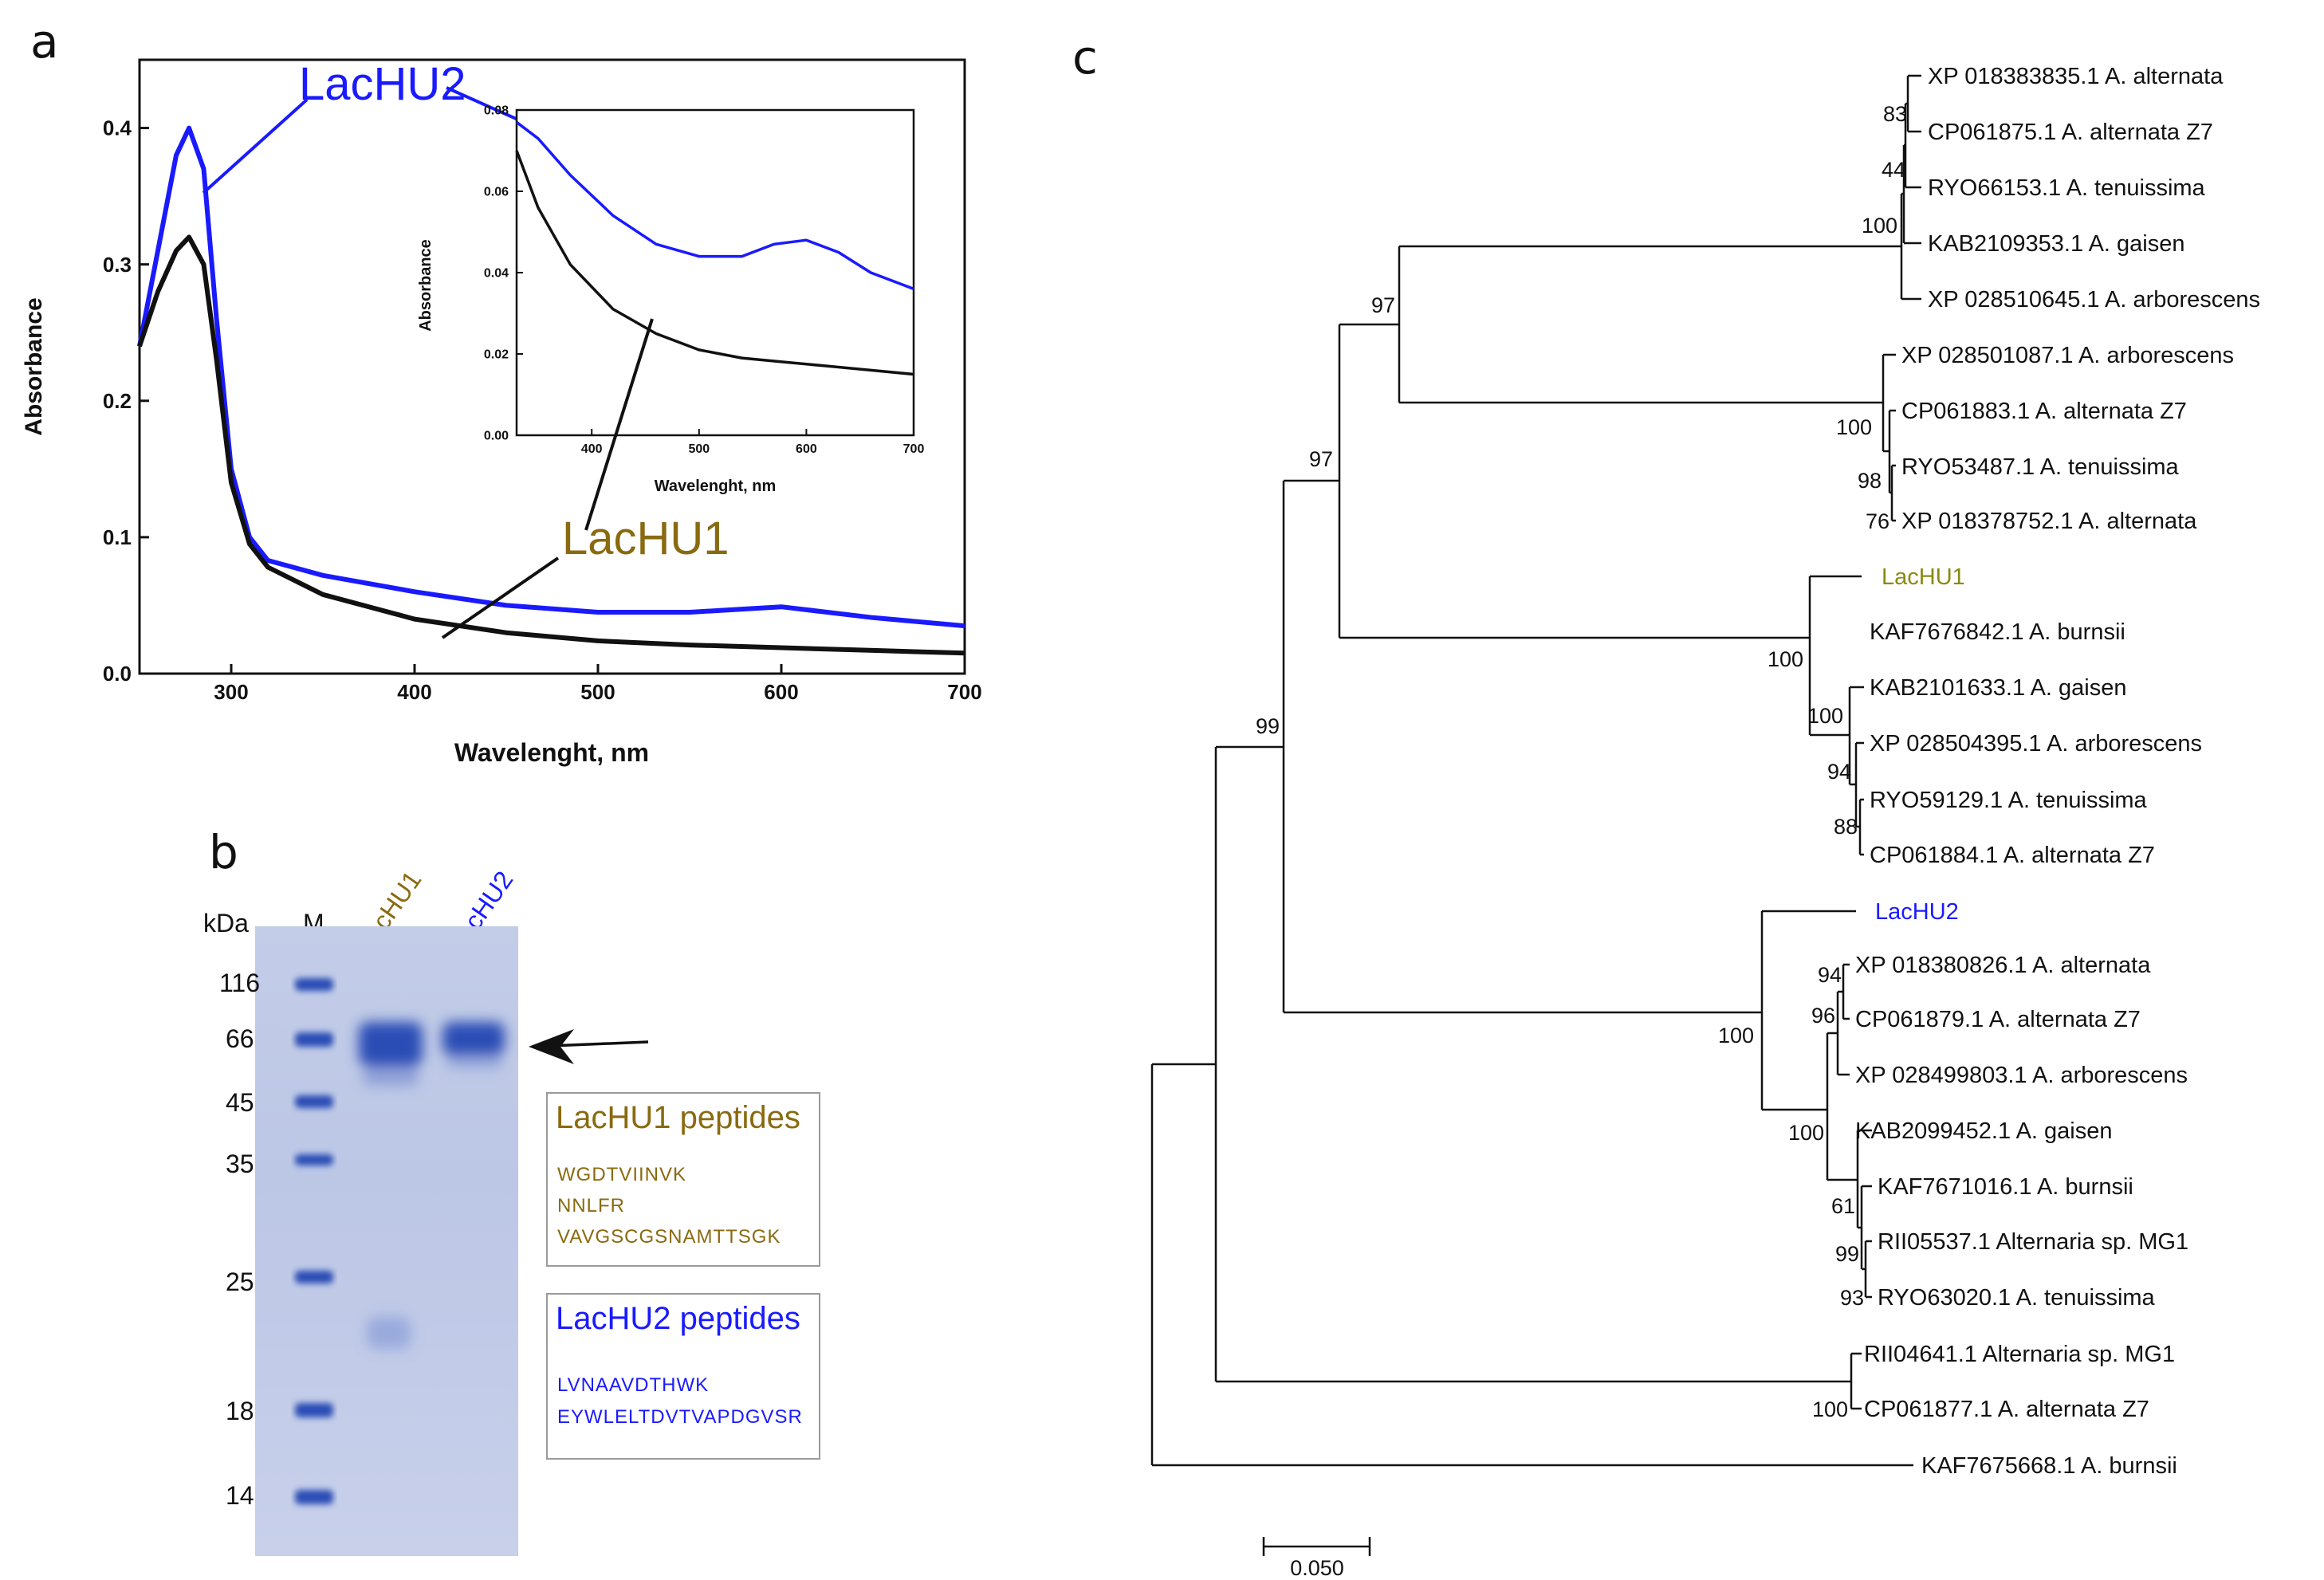  Describe the element at coordinates (240, 1164) in the screenshot. I see `marker-35: 35` at that location.